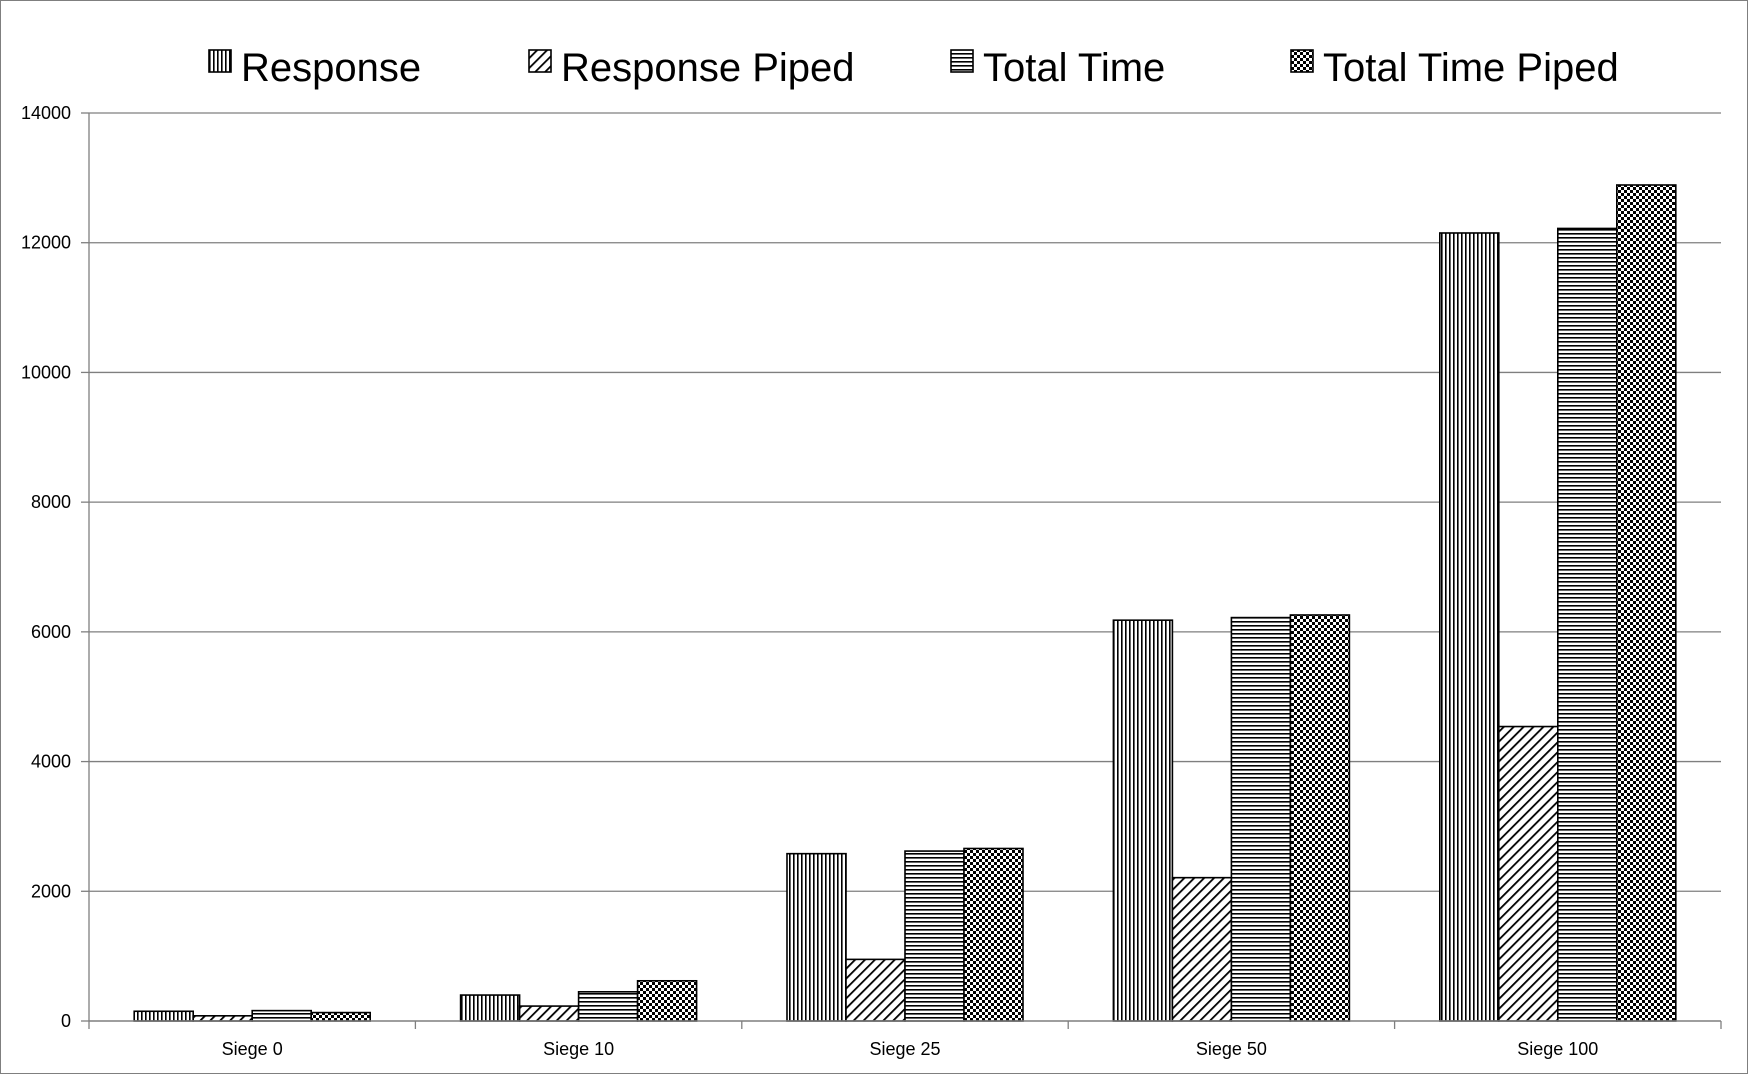 This screenshot has width=1748, height=1075. I want to click on legend-label: Response Piped, so click(708, 68).